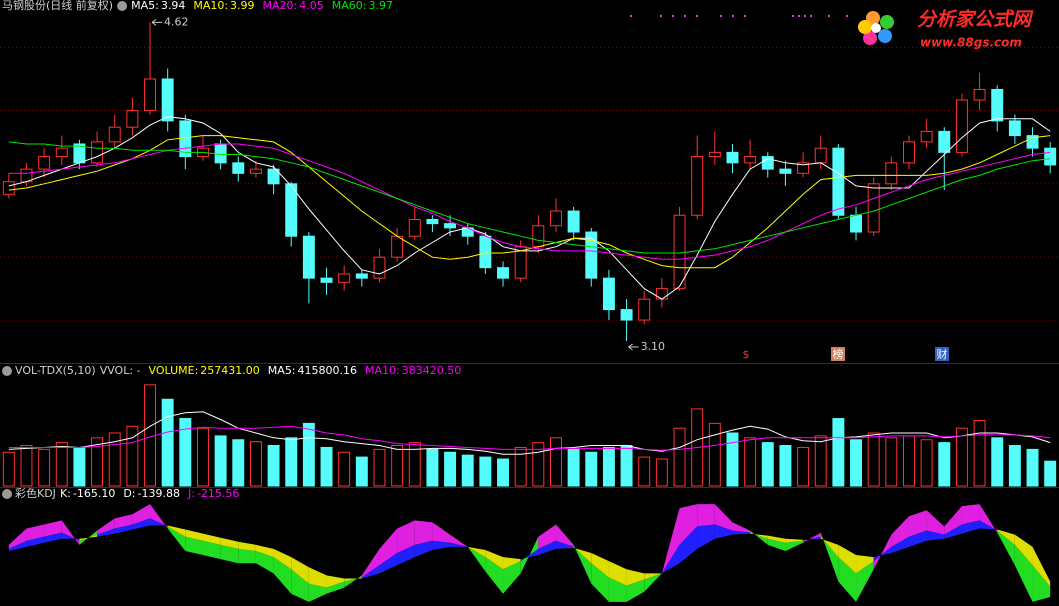 Image resolution: width=1059 pixels, height=606 pixels. Describe the element at coordinates (94, 493) in the screenshot. I see `legend-text: -165.10` at that location.